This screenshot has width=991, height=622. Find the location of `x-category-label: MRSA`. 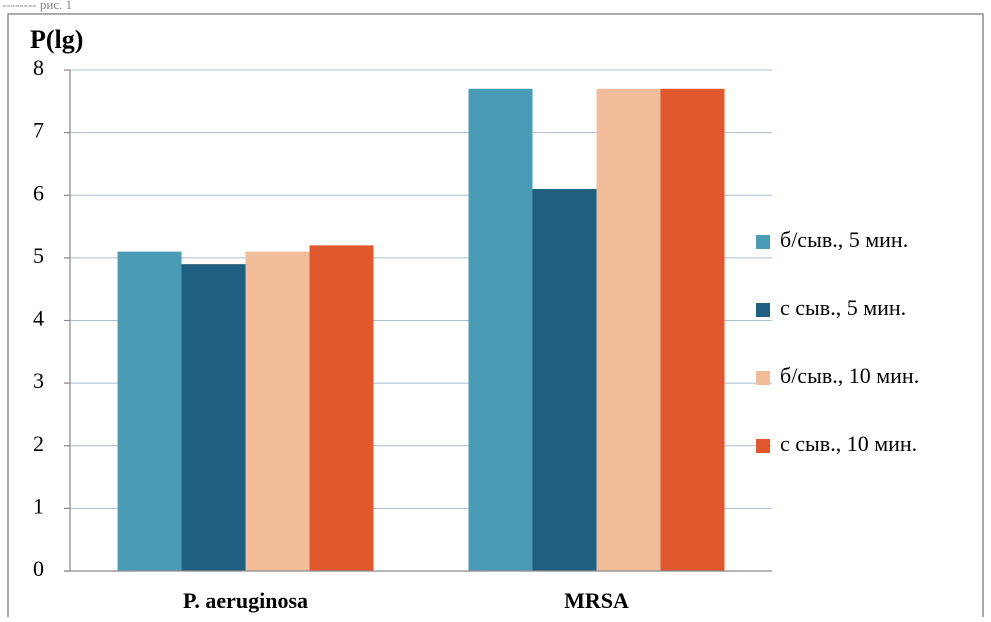

x-category-label: MRSA is located at coordinates (596, 600).